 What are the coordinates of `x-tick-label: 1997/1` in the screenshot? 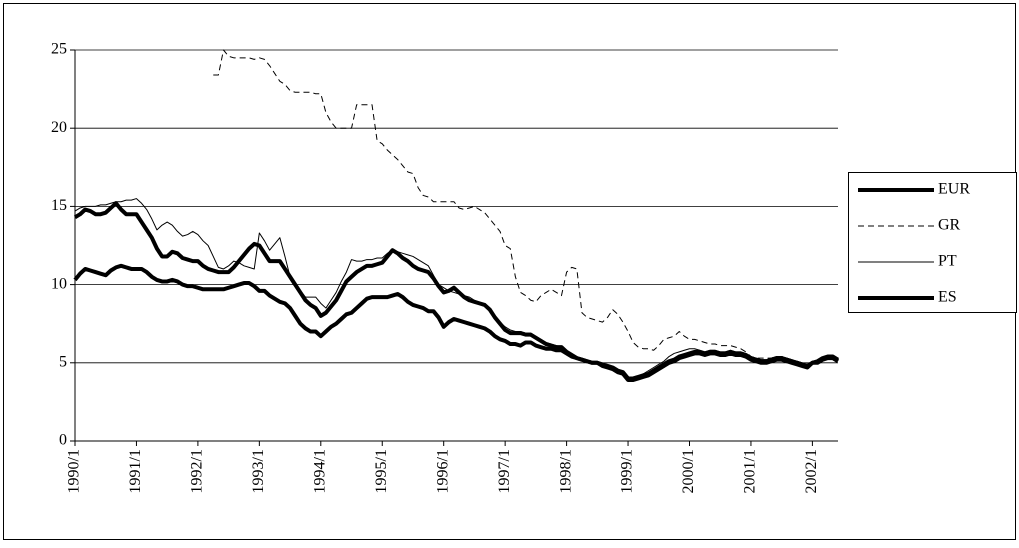 It's located at (504, 471).